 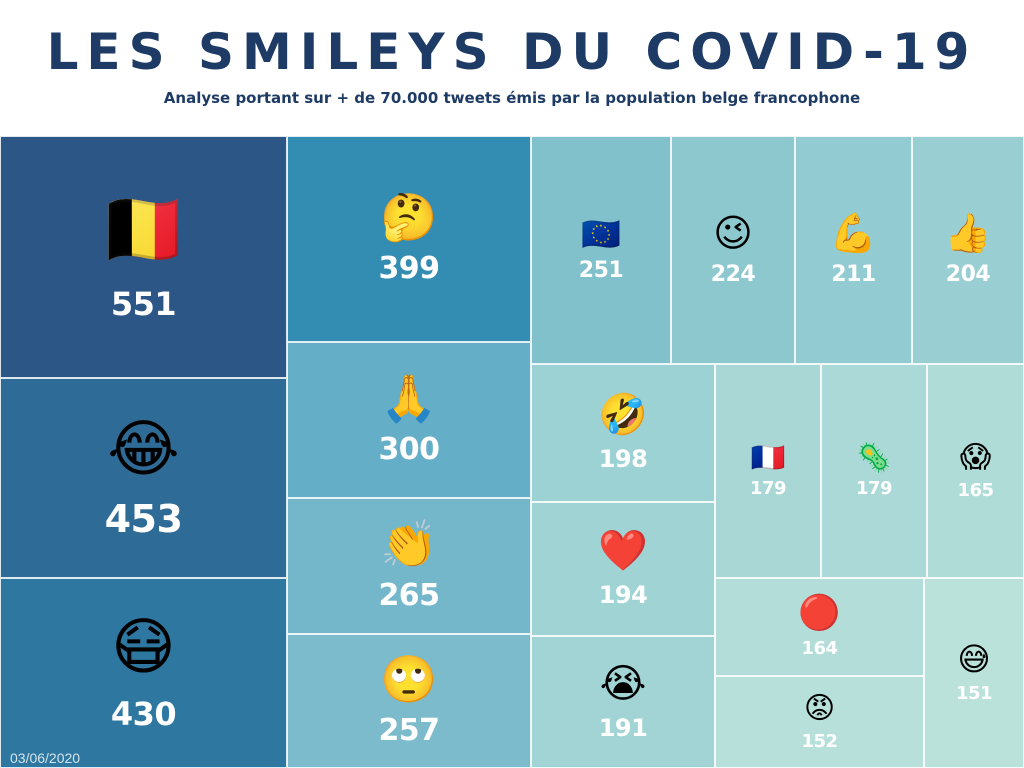 I want to click on treemap-tile-folded-hands: 🙏 300, so click(x=409, y=420).